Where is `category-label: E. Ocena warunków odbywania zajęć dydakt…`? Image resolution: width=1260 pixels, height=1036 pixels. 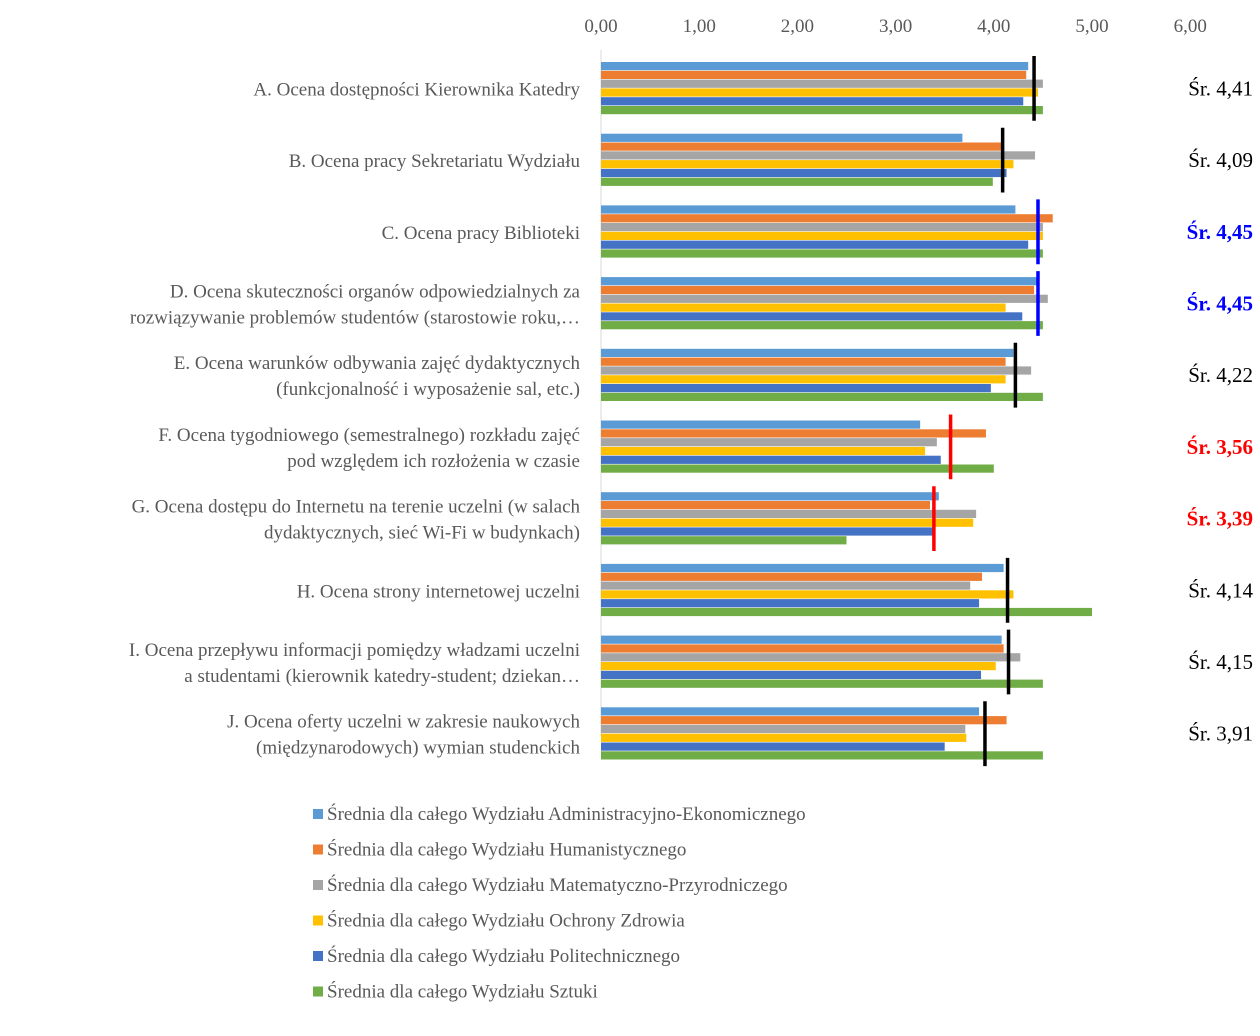 category-label: E. Ocena warunków odbywania zajęć dydakt… is located at coordinates (377, 363).